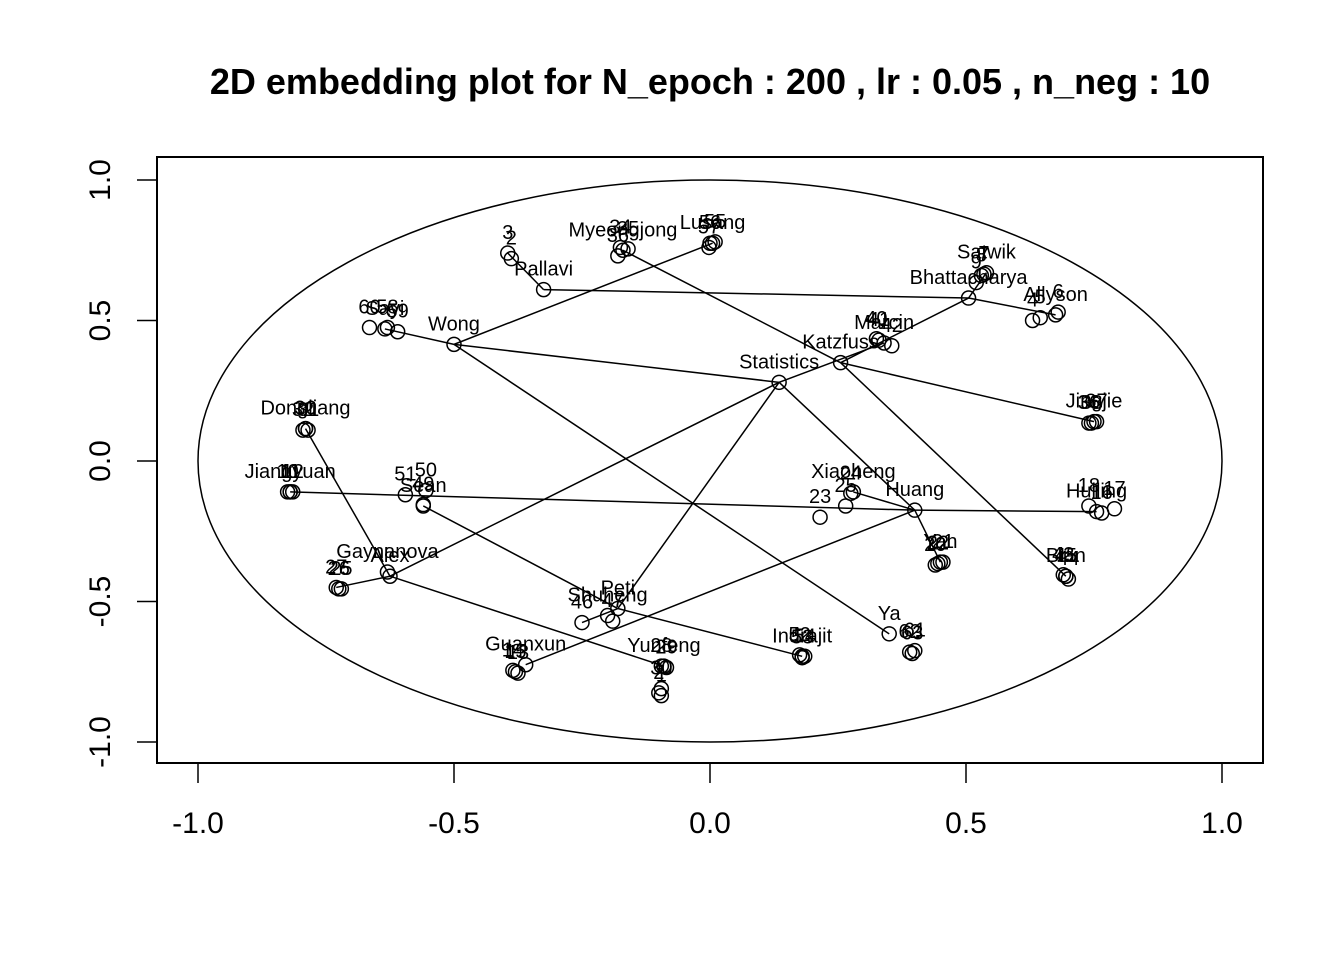  I want to click on point-label: 62, so click(910, 632).